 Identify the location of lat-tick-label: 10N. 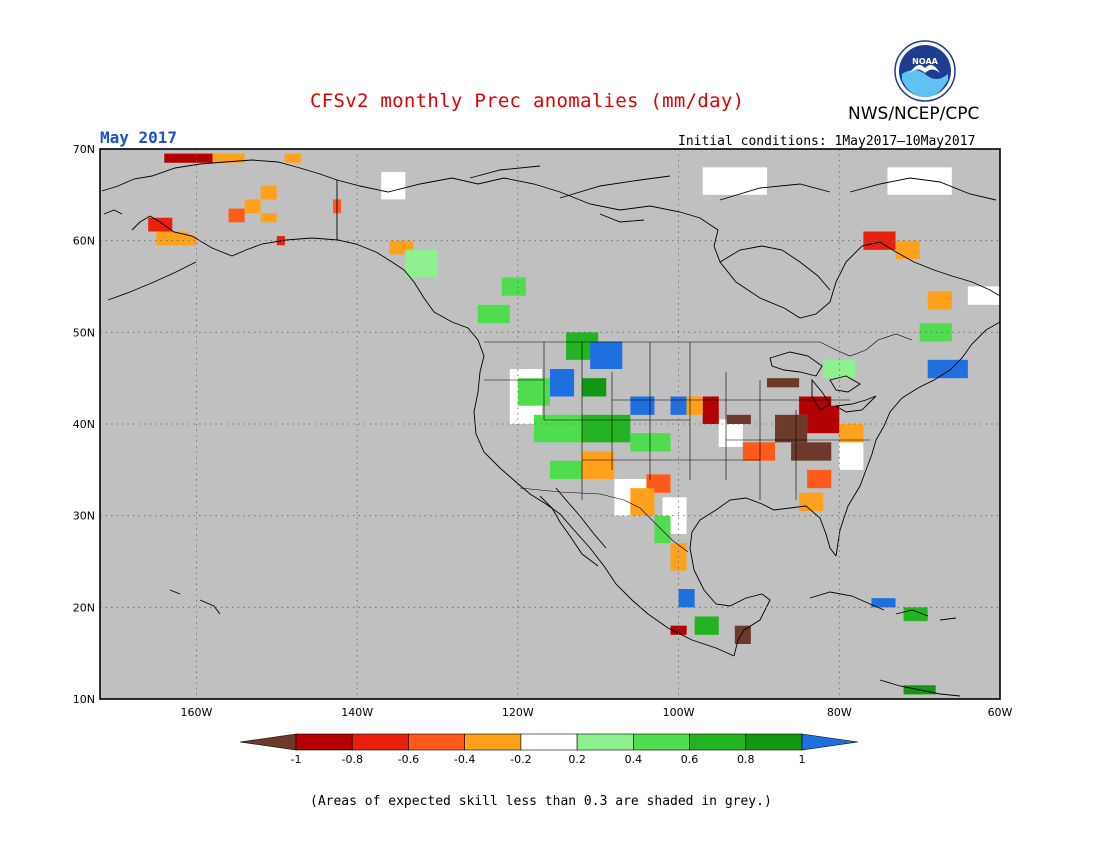
(84, 699).